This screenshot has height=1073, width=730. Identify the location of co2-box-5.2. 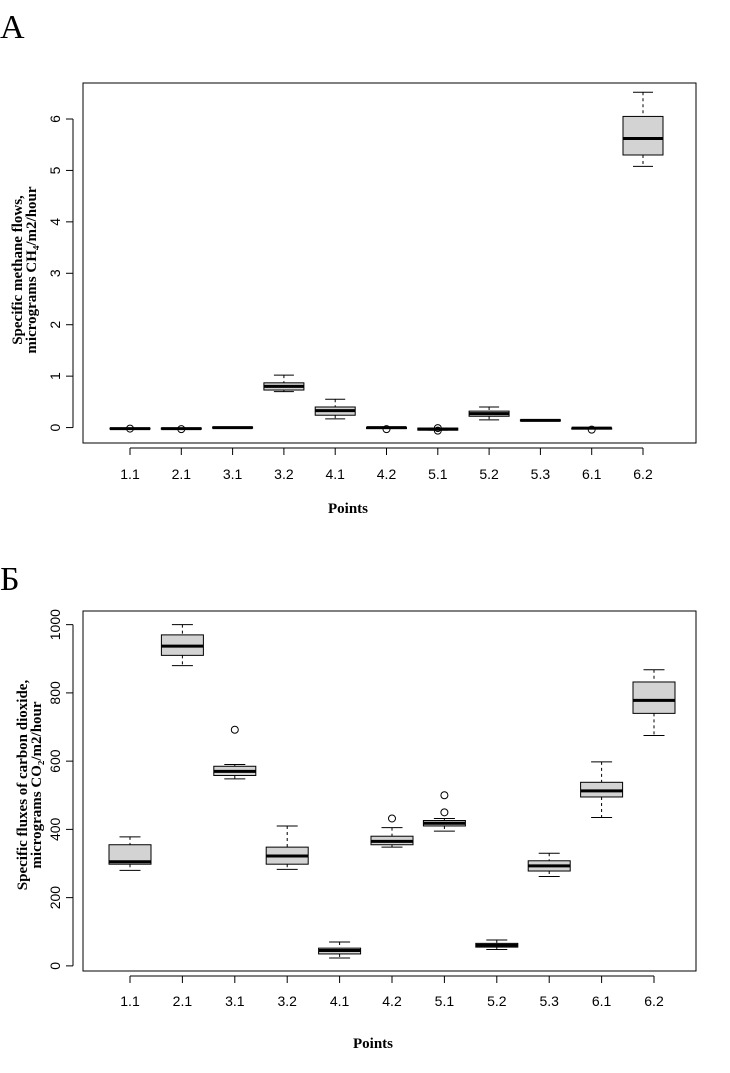
(497, 945).